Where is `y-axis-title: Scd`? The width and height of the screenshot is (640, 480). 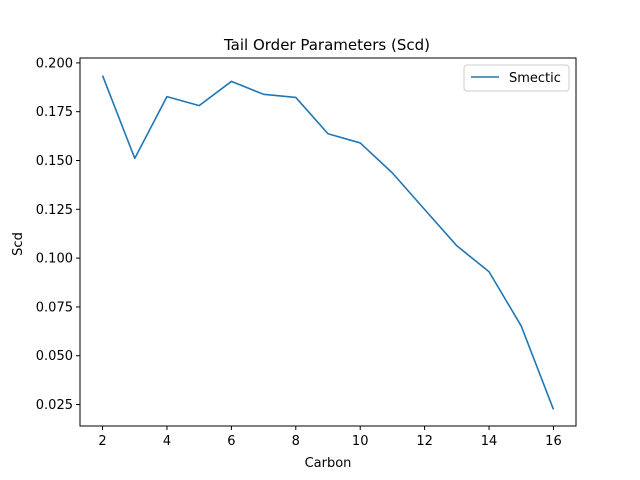
y-axis-title: Scd is located at coordinates (18, 244).